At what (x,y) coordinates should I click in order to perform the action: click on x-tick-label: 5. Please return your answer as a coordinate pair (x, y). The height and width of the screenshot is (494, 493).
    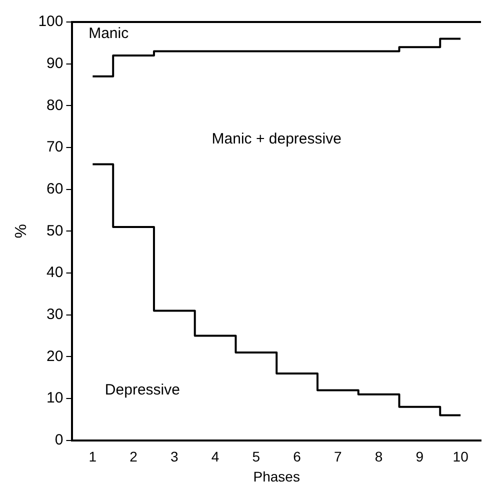
    Looking at the image, I should click on (256, 456).